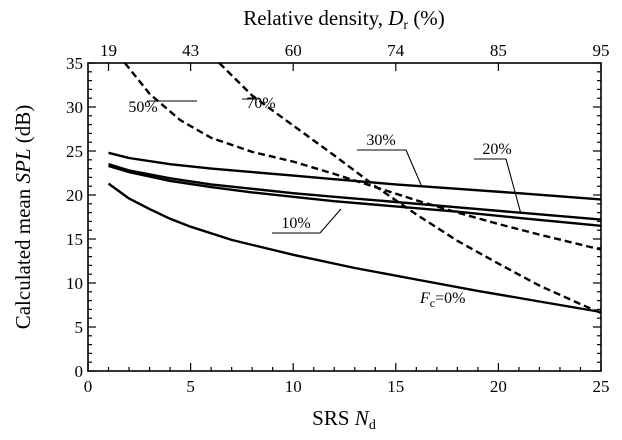 Image resolution: width=622 pixels, height=440 pixels. What do you see at coordinates (108, 50) in the screenshot?
I see `top-tick-label: 19` at bounding box center [108, 50].